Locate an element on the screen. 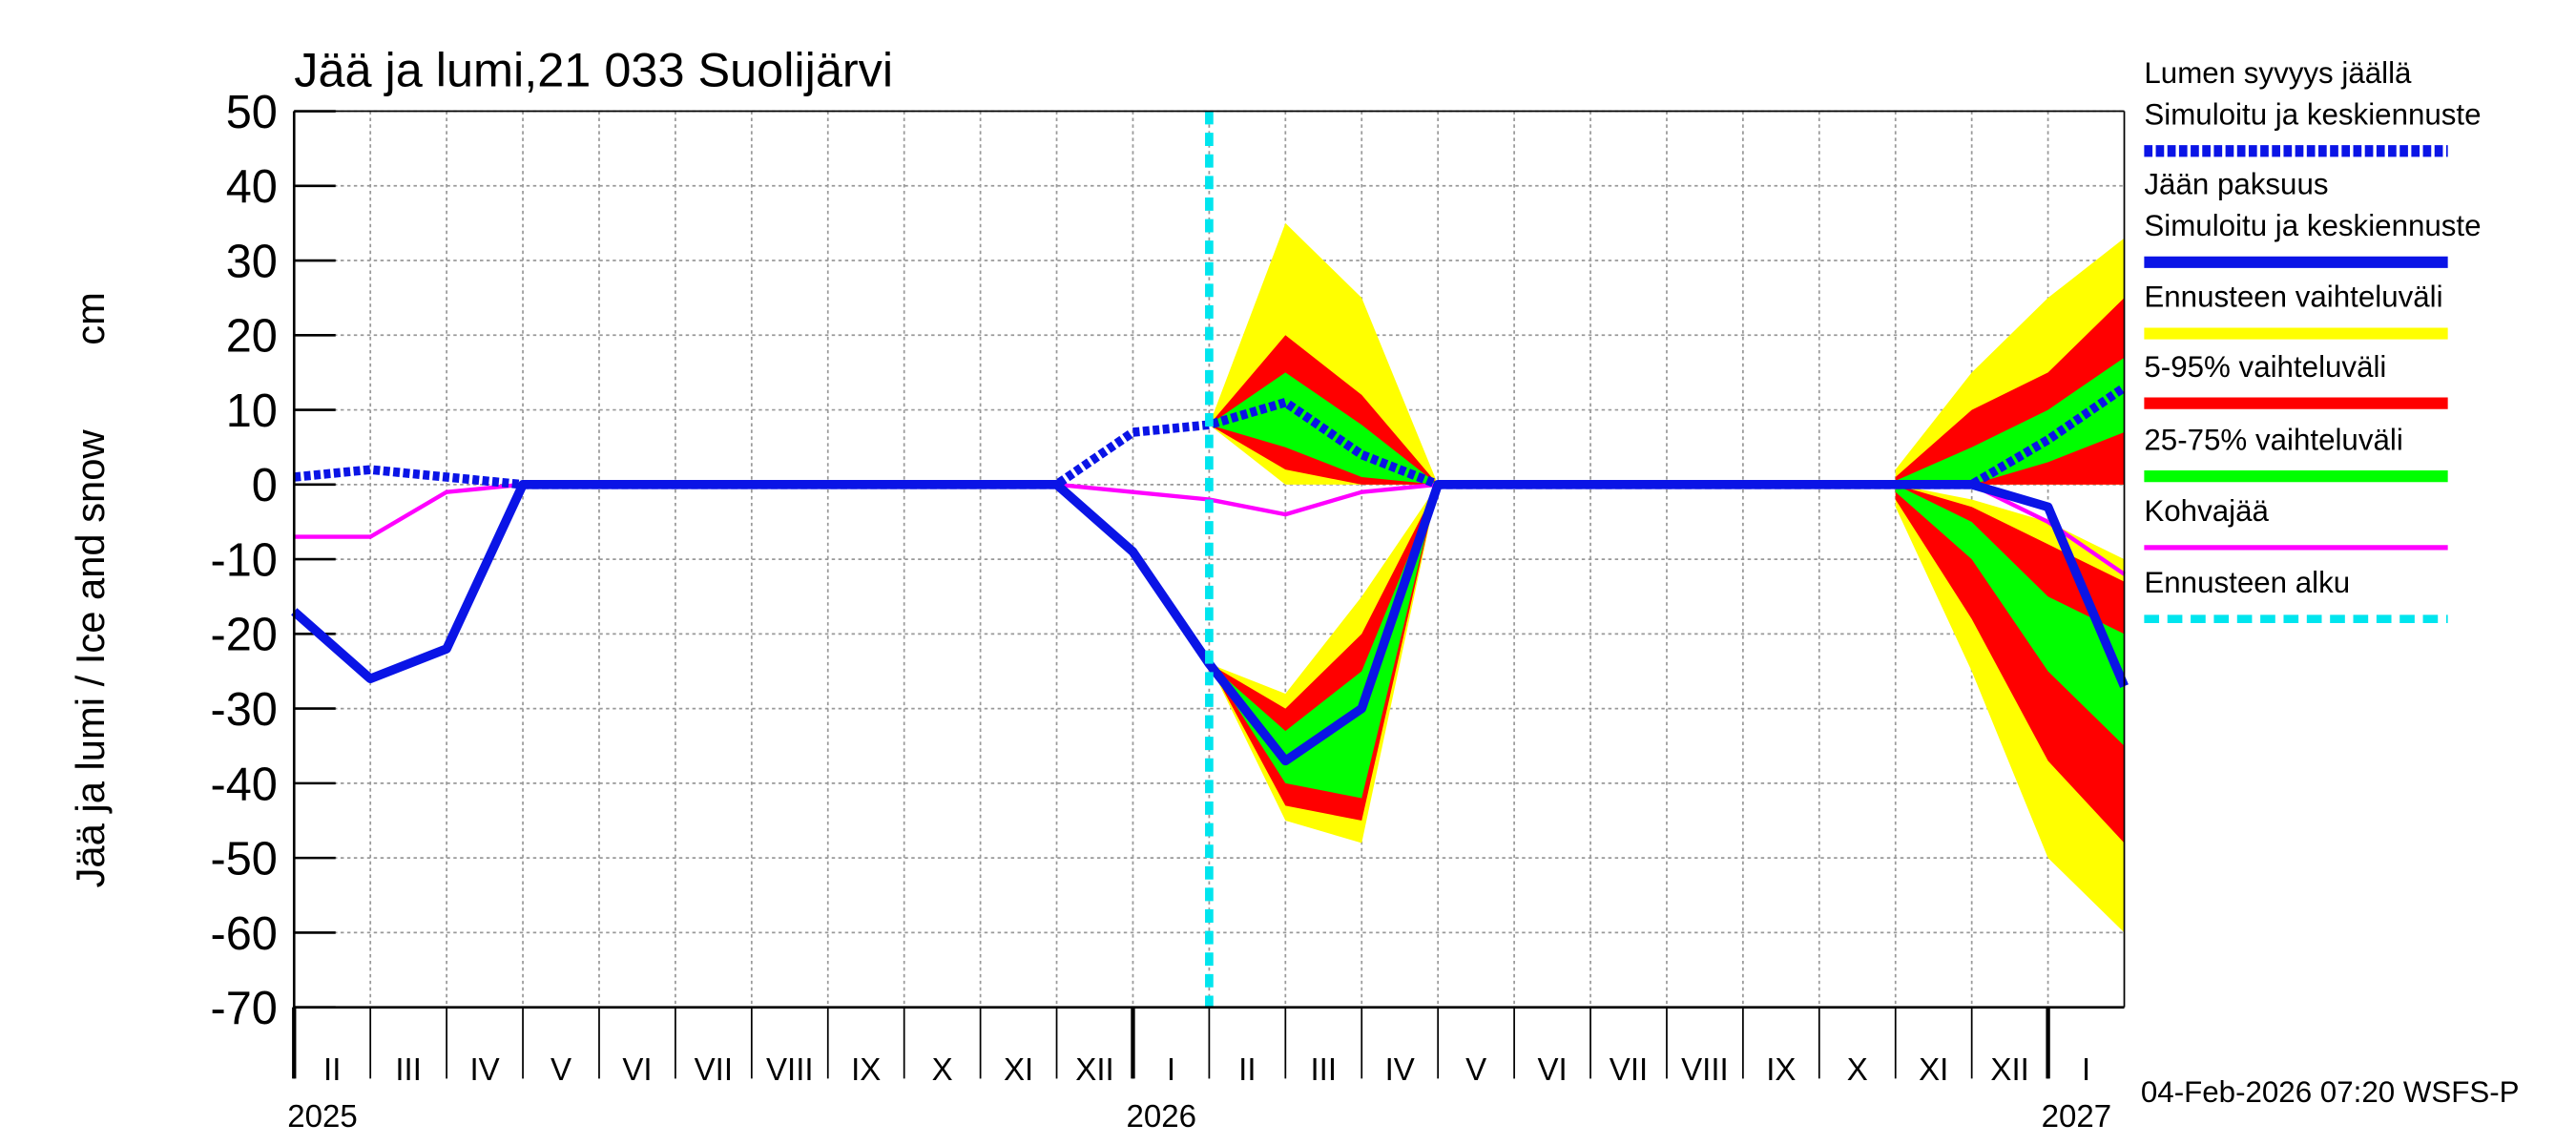 The height and width of the screenshot is (1145, 2576). y-tick-label: -20 is located at coordinates (243, 635).